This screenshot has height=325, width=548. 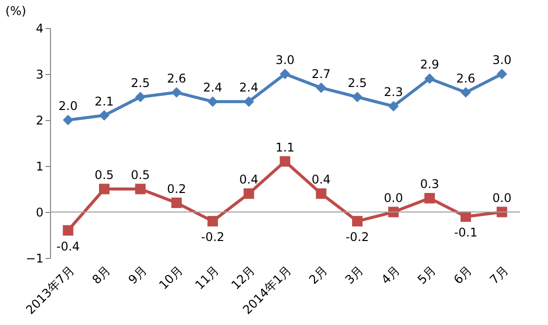 I want to click on data-label: 2.1, so click(x=104, y=101).